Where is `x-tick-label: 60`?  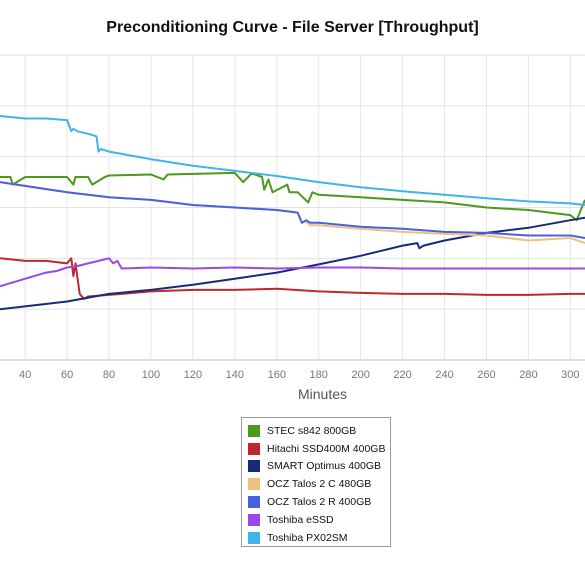 x-tick-label: 60 is located at coordinates (67, 374).